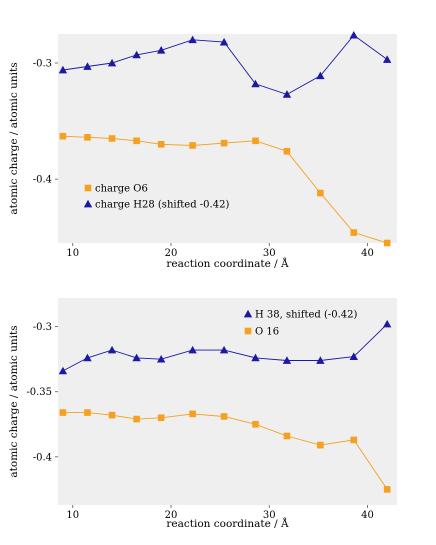  I want to click on legend-label: charge O6, so click(121, 189).